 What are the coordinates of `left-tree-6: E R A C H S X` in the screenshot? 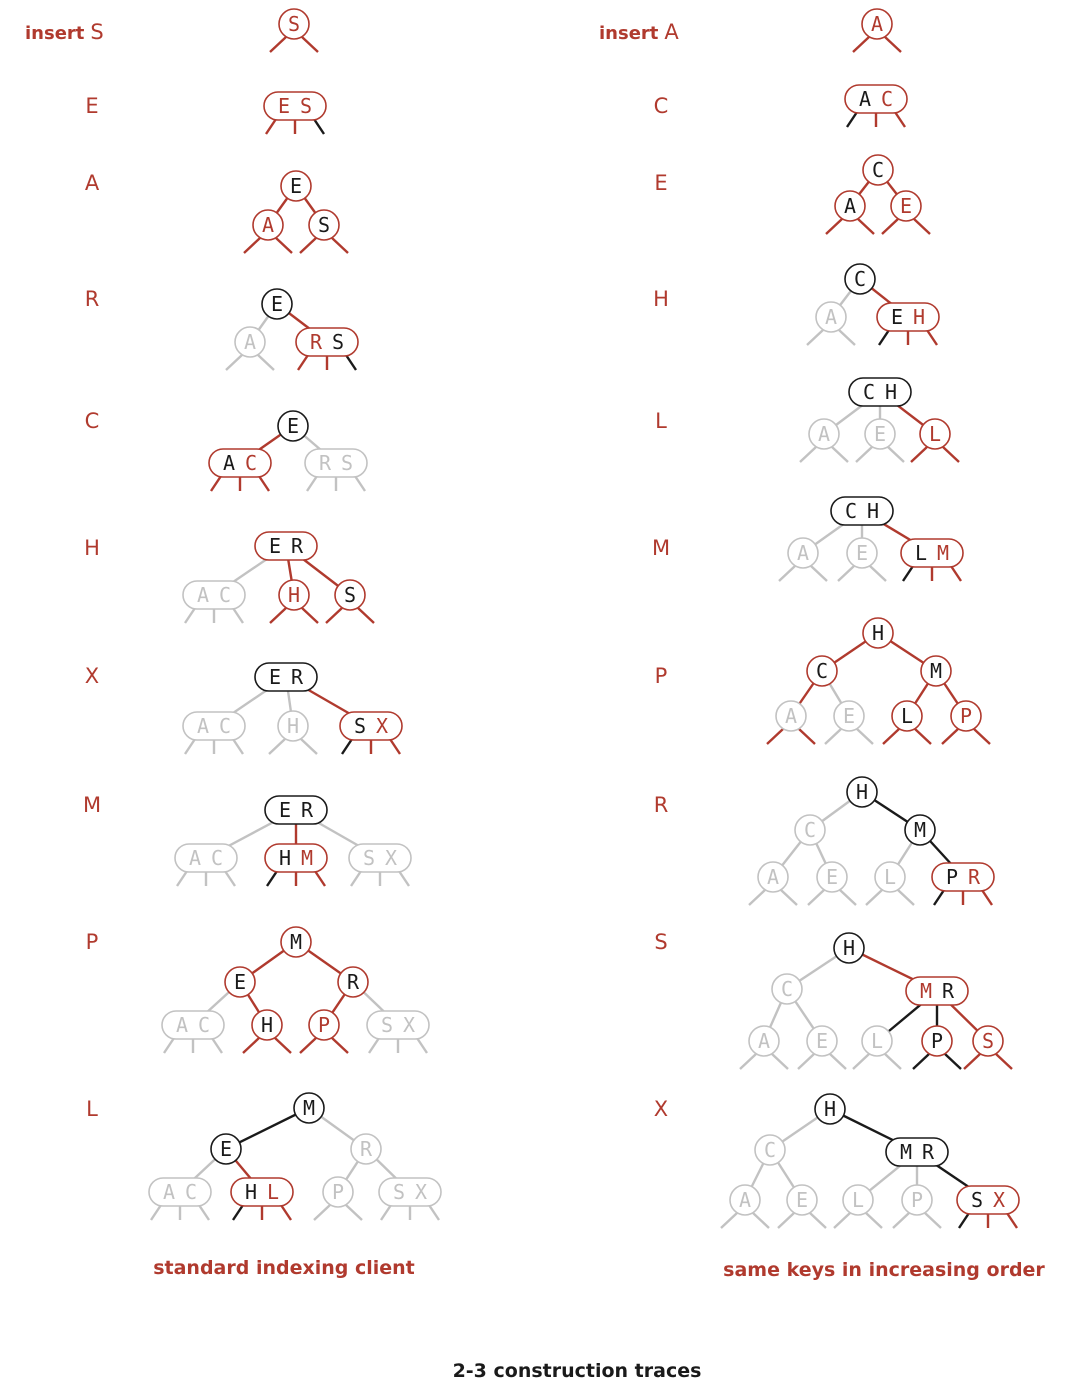 It's located at (292, 708).